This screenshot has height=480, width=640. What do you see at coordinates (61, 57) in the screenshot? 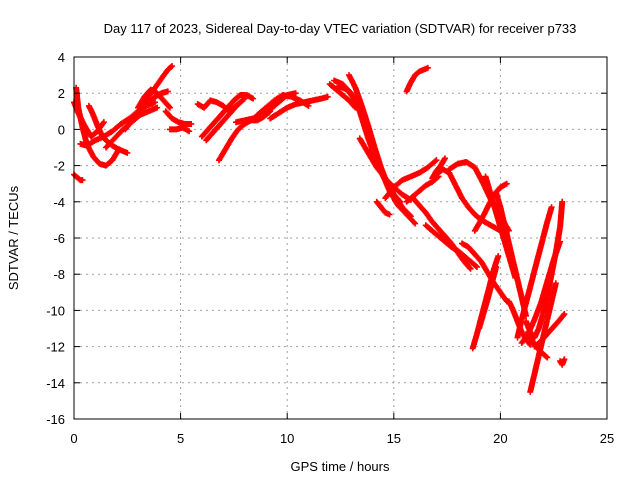
I see `y-tick-label: 4` at bounding box center [61, 57].